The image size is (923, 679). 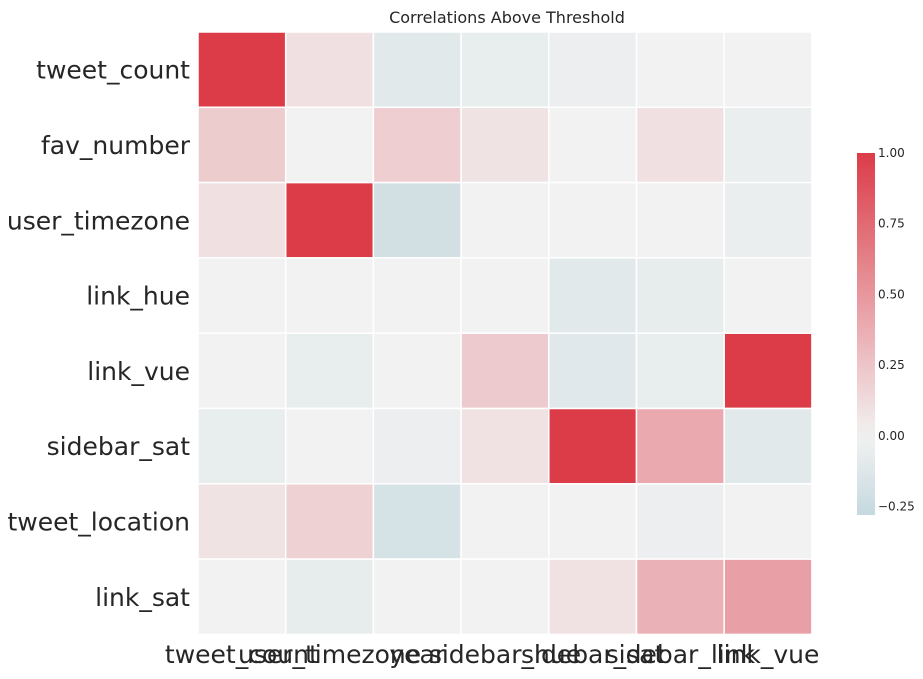 What do you see at coordinates (896, 507) in the screenshot?
I see `colorbar-tick-label: −0.25` at bounding box center [896, 507].